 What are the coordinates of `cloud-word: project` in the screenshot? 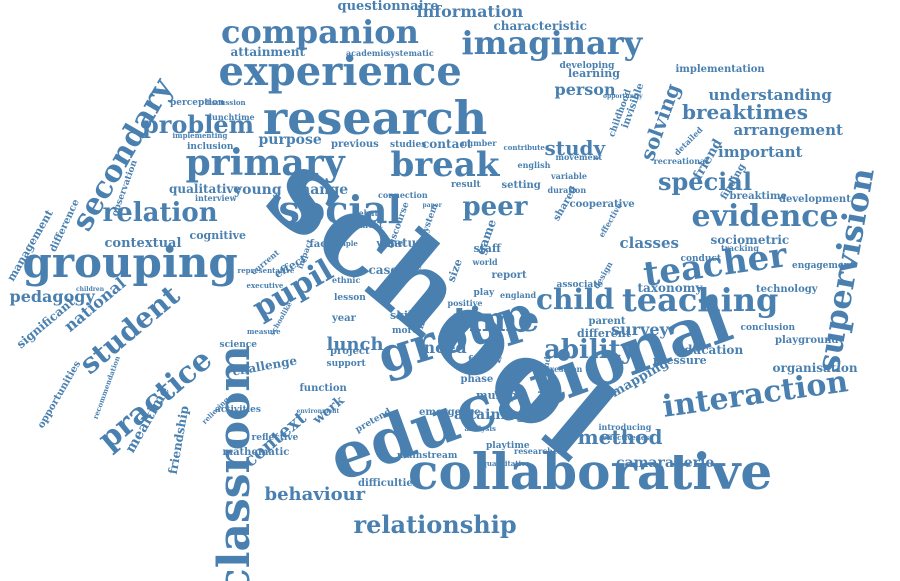 It's located at (350, 351).